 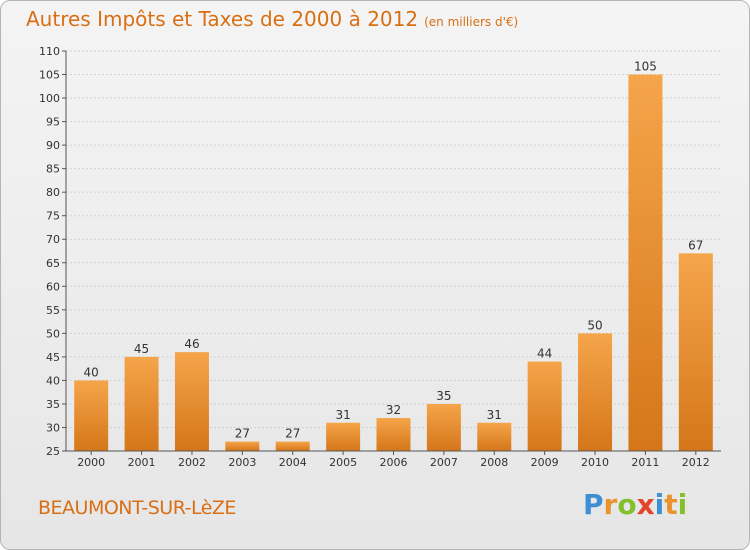 I want to click on proxiti-logo: Proxiti, so click(x=635, y=504).